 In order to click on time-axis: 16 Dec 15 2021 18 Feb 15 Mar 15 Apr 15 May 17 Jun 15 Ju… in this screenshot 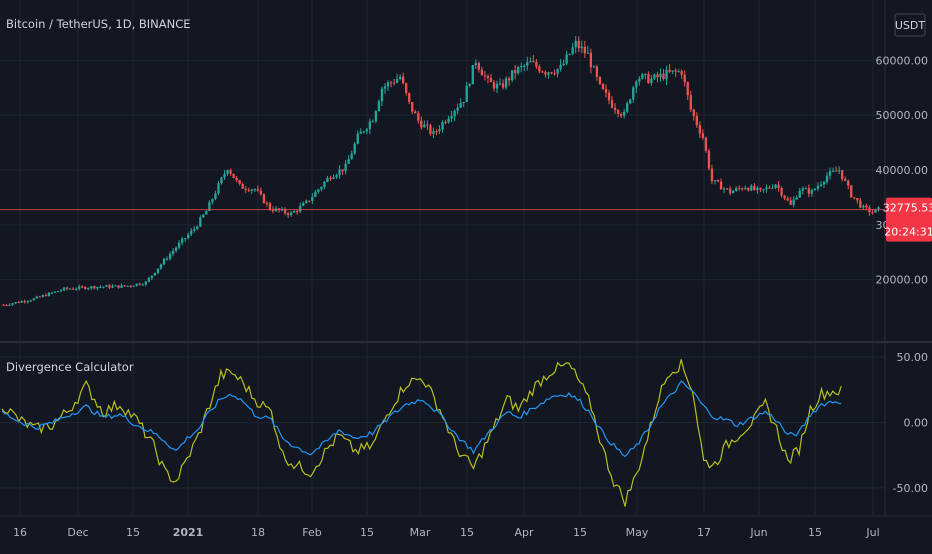, I will do `click(446, 532)`.